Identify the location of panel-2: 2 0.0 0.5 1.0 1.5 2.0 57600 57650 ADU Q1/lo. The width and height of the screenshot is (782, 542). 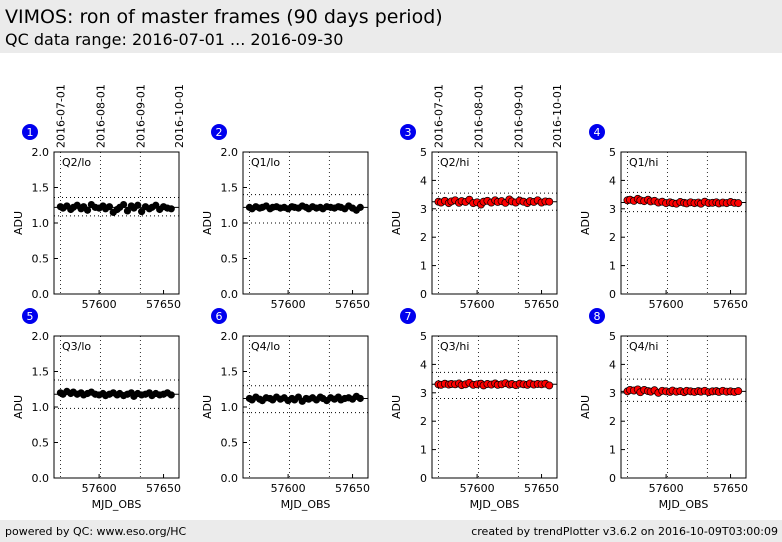
(285, 217).